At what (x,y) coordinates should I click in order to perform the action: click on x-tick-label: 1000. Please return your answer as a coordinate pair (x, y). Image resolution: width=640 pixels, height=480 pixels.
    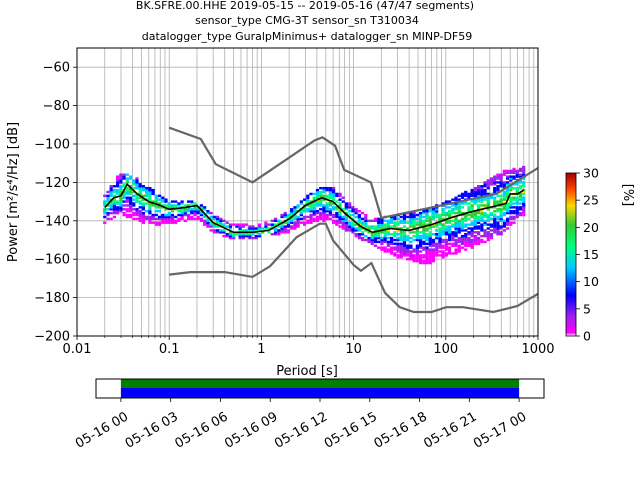
    Looking at the image, I should click on (537, 349).